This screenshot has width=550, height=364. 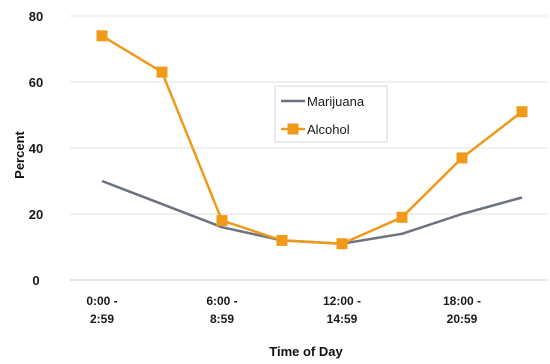 What do you see at coordinates (221, 301) in the screenshot?
I see `x-tick-label-line1-2: 6:00 -` at bounding box center [221, 301].